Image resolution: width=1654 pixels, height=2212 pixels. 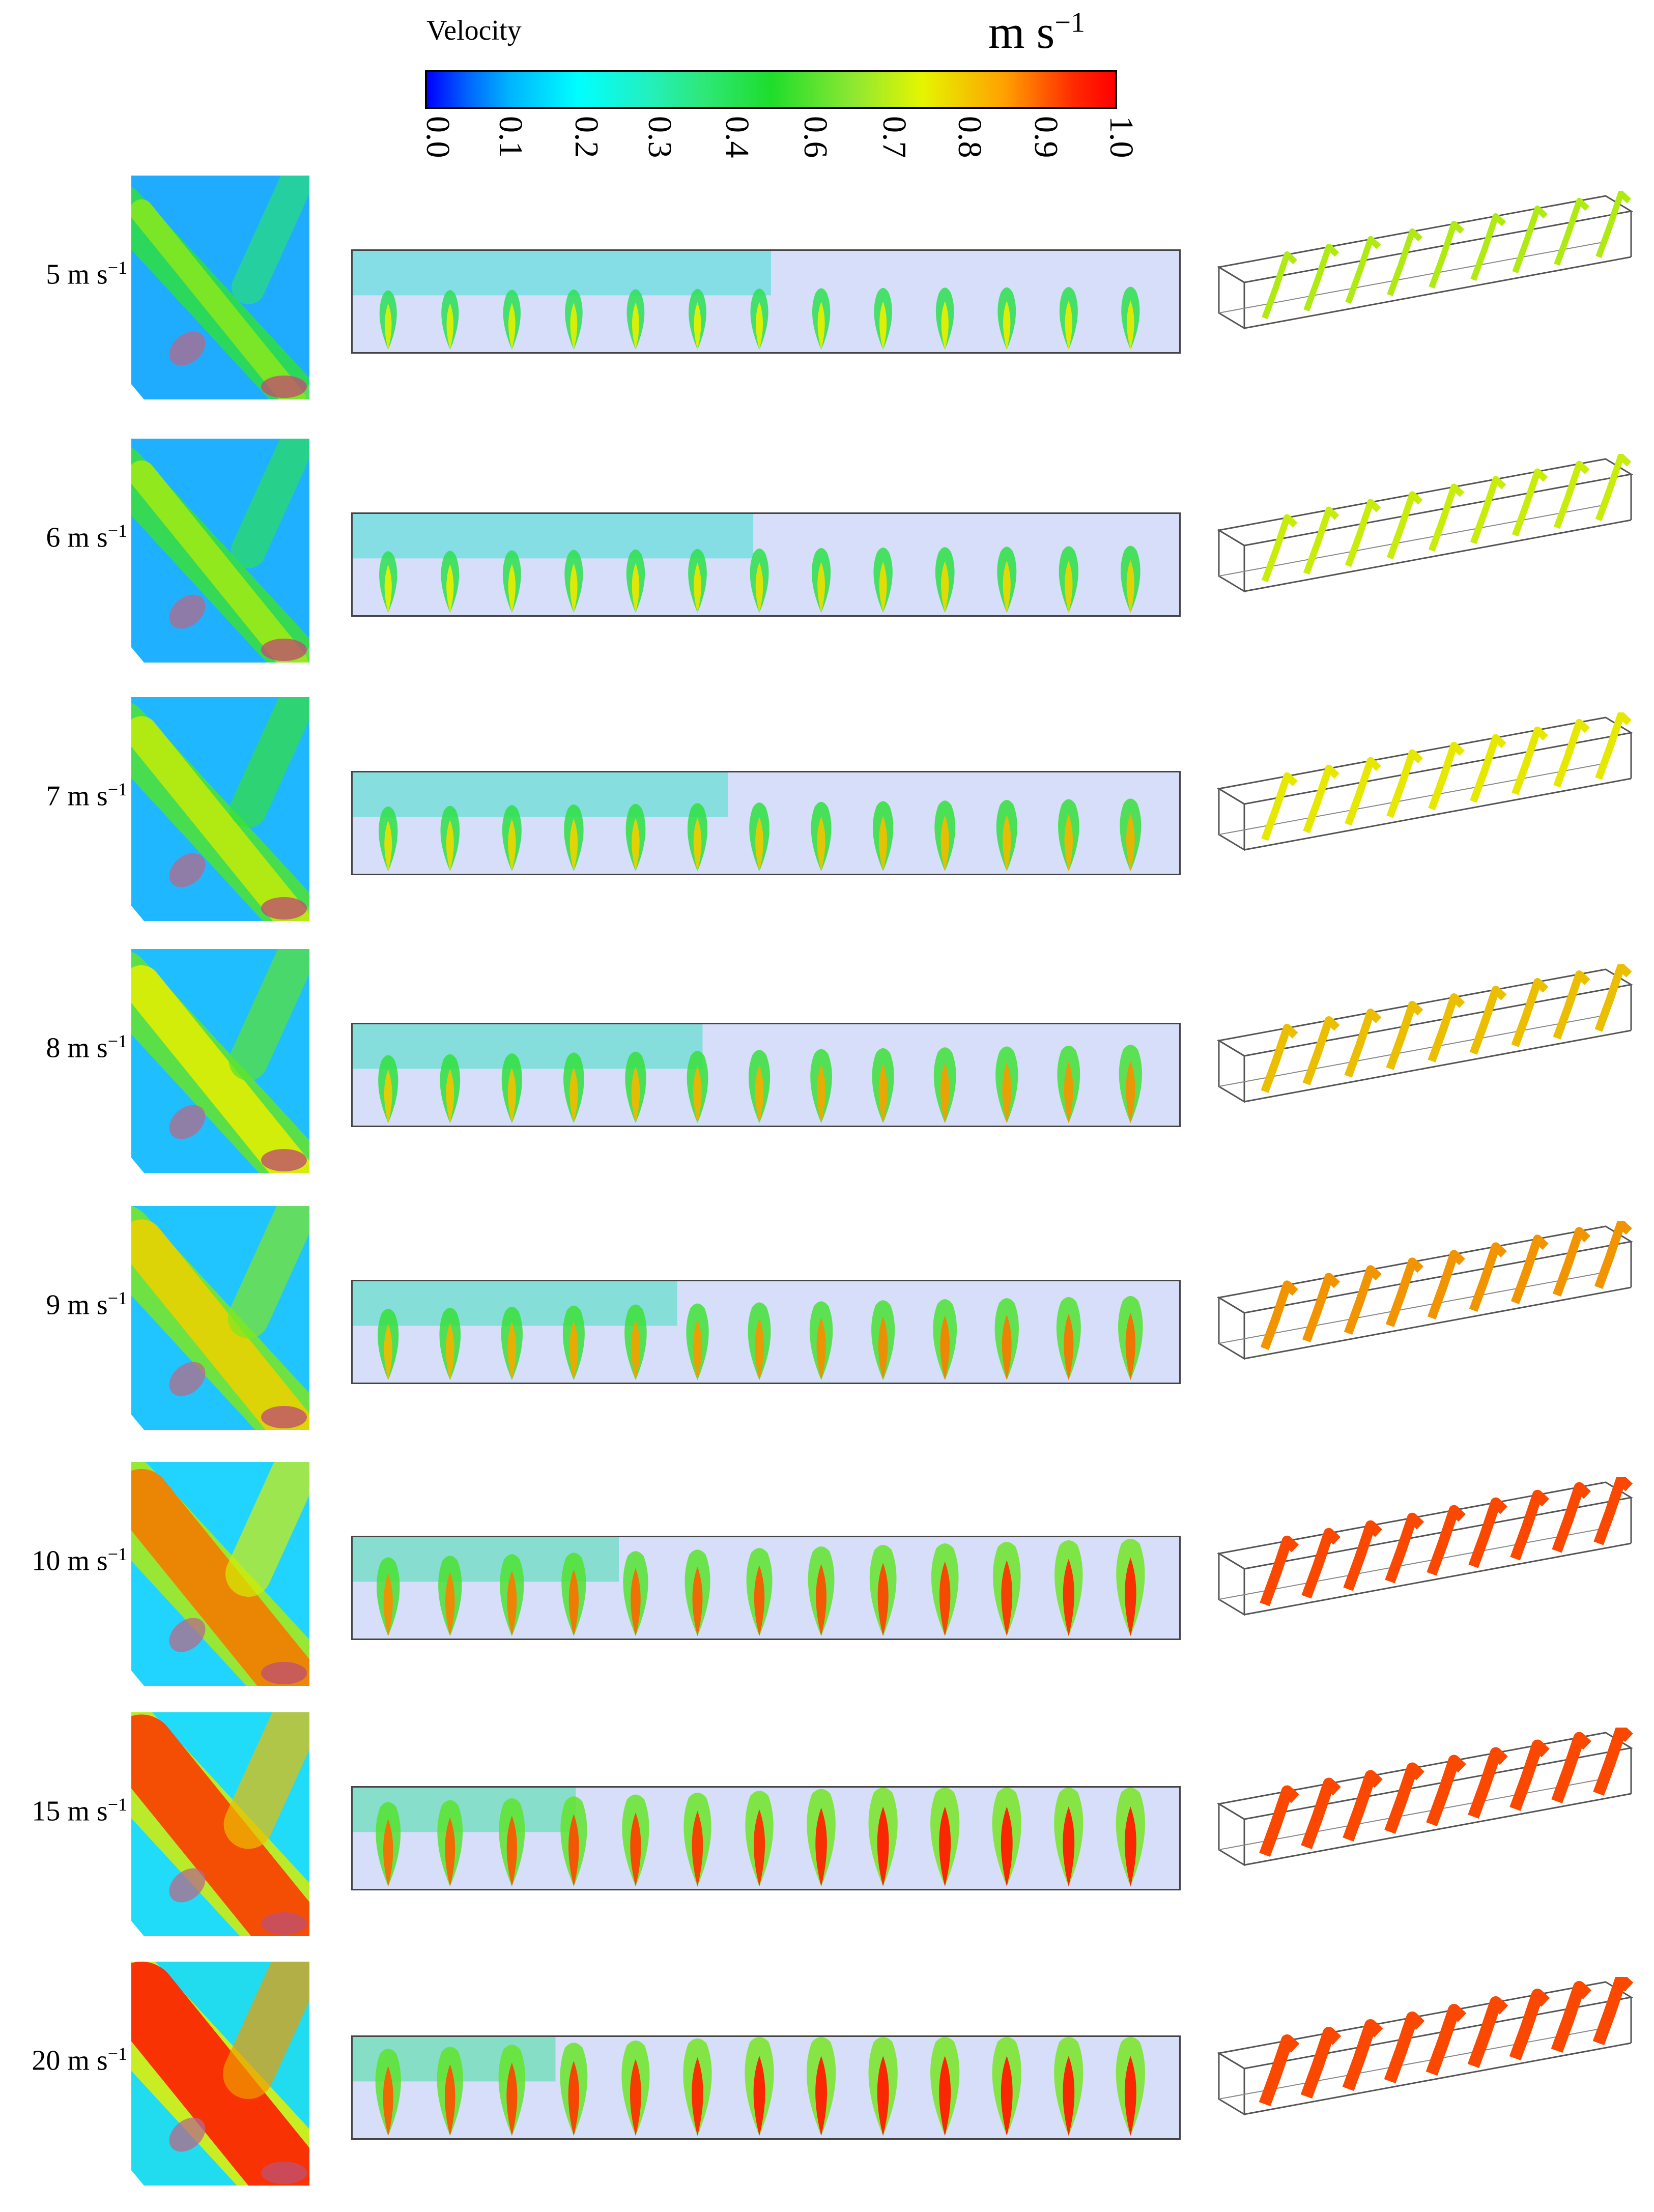 I want to click on row-label: 10 m s−1, so click(x=63, y=1560).